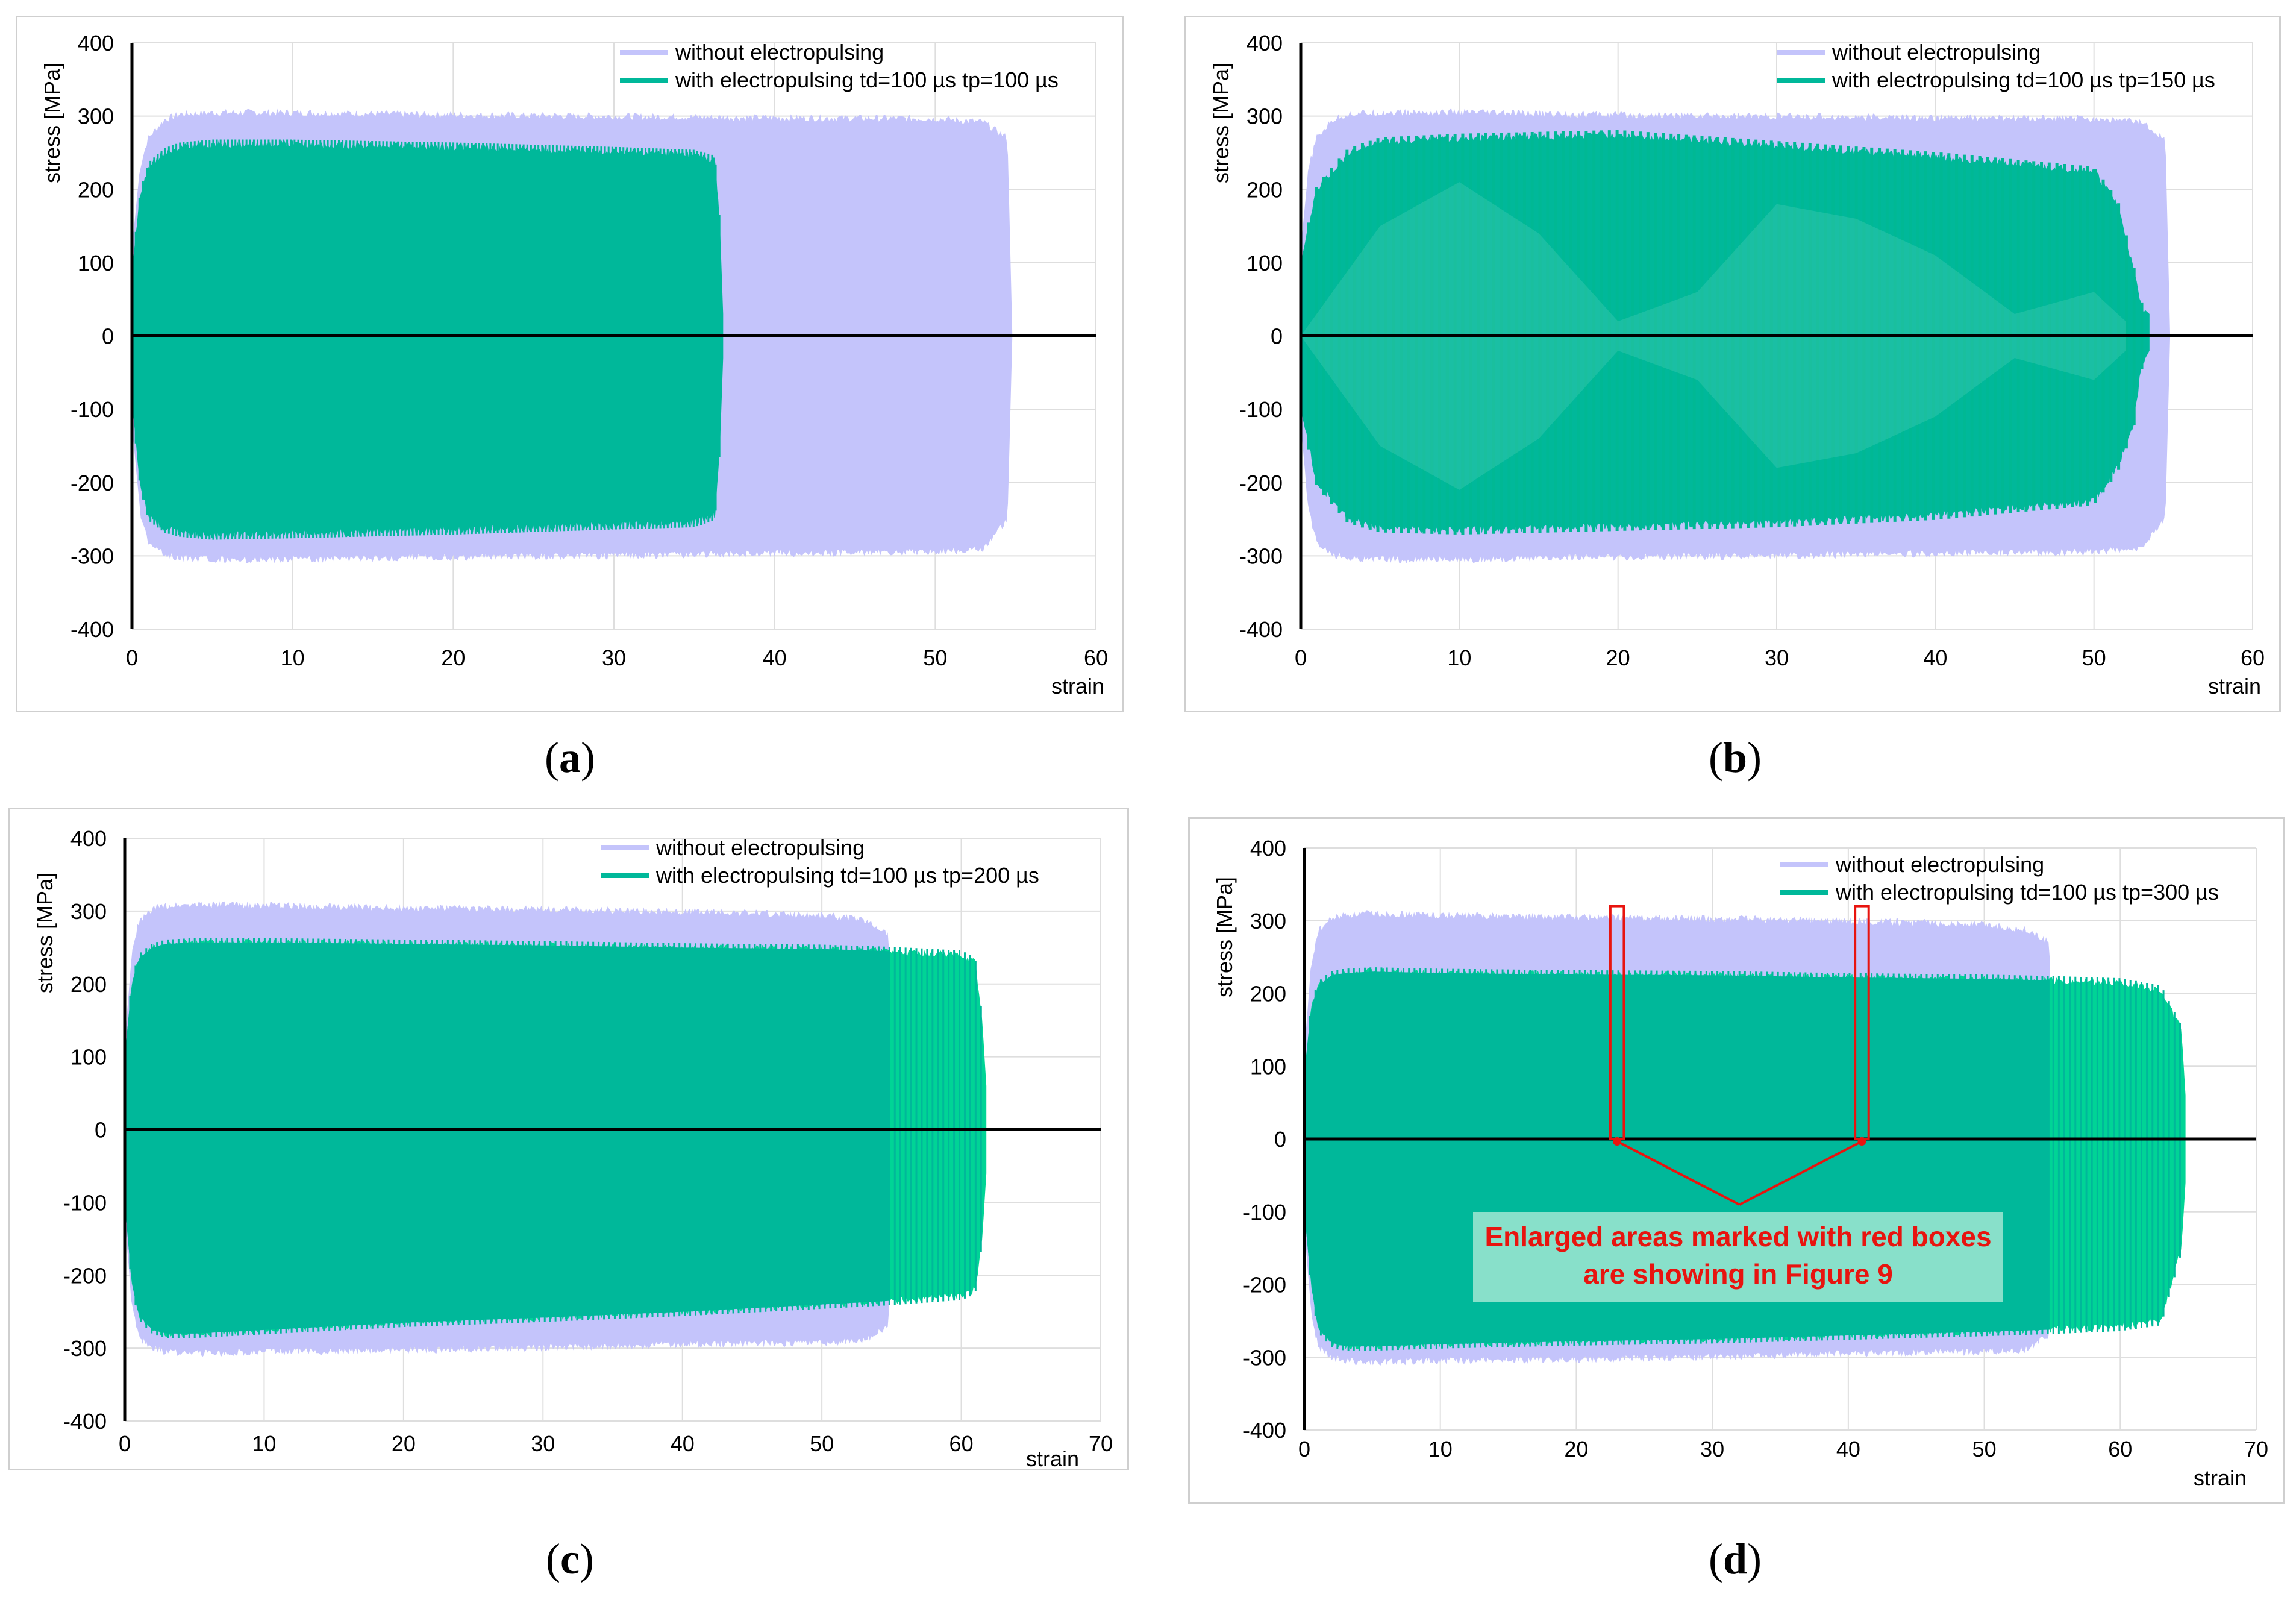 The height and width of the screenshot is (1600, 2296). Describe the element at coordinates (2023, 79) in the screenshot. I see `legend-label: with electropulsing td=100 µs tp=150 µs` at that location.